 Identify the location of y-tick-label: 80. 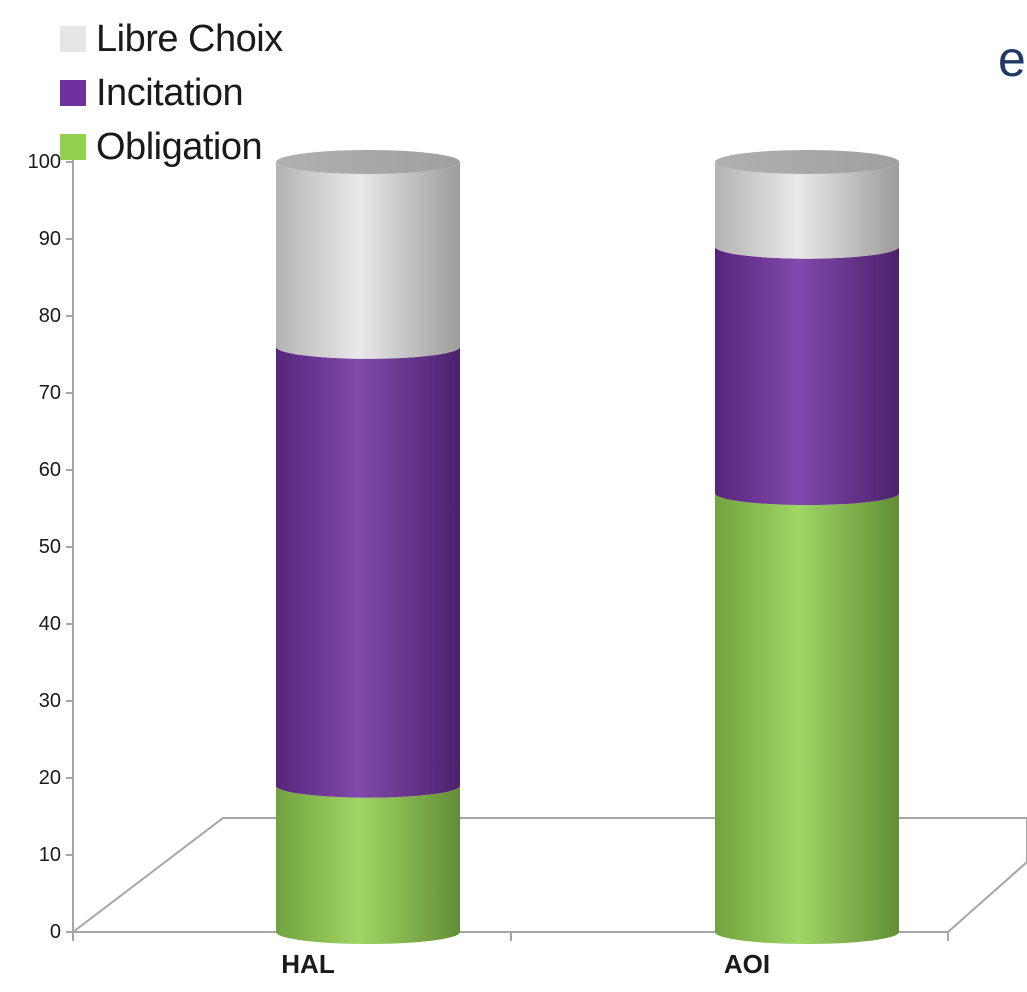
(50, 316).